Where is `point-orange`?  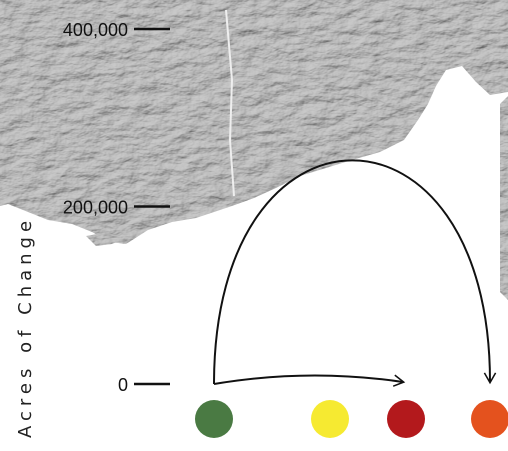 point-orange is located at coordinates (489, 419).